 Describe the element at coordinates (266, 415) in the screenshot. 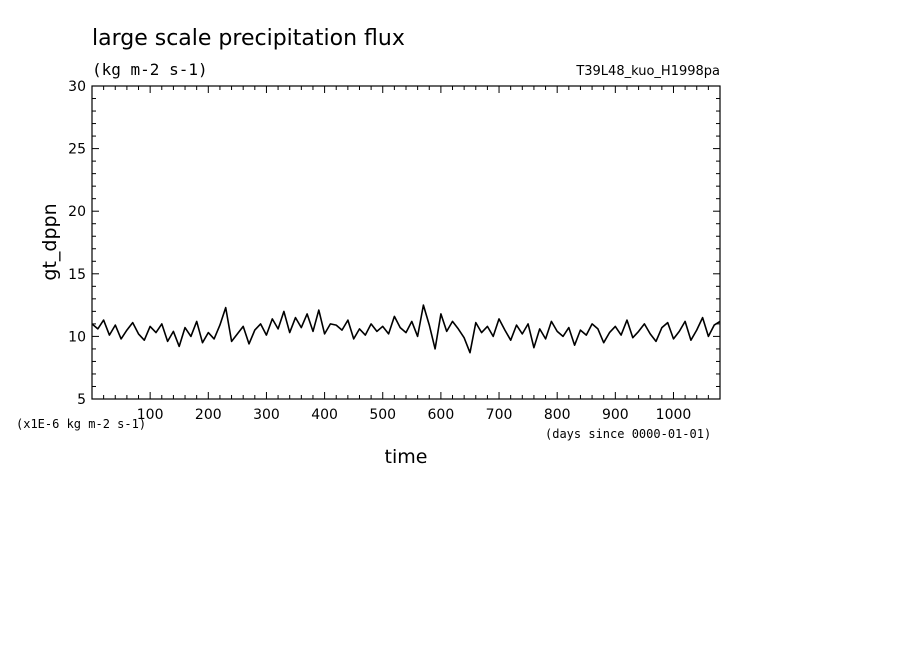

I see `x-tick-label: 300` at that location.